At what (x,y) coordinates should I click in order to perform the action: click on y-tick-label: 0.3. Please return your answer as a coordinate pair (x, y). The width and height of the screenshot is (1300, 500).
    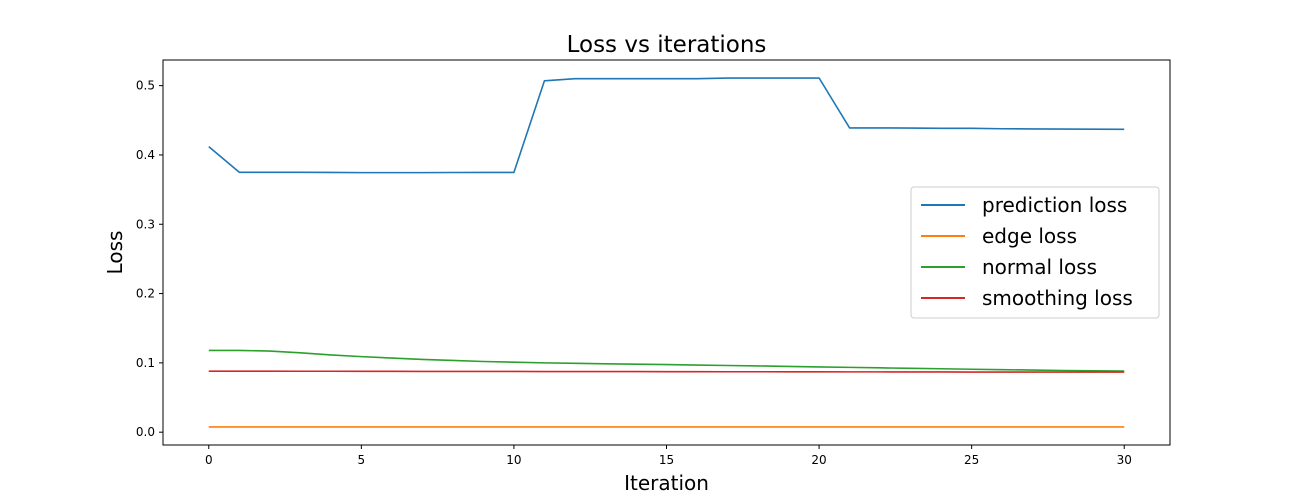
    Looking at the image, I should click on (145, 224).